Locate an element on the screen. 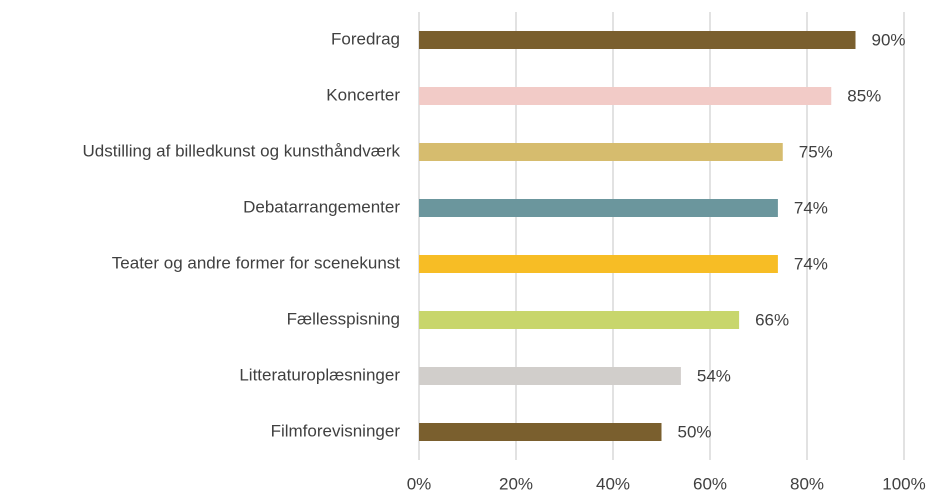 Image resolution: width=932 pixels, height=492 pixels. value-label: 54% is located at coordinates (714, 375).